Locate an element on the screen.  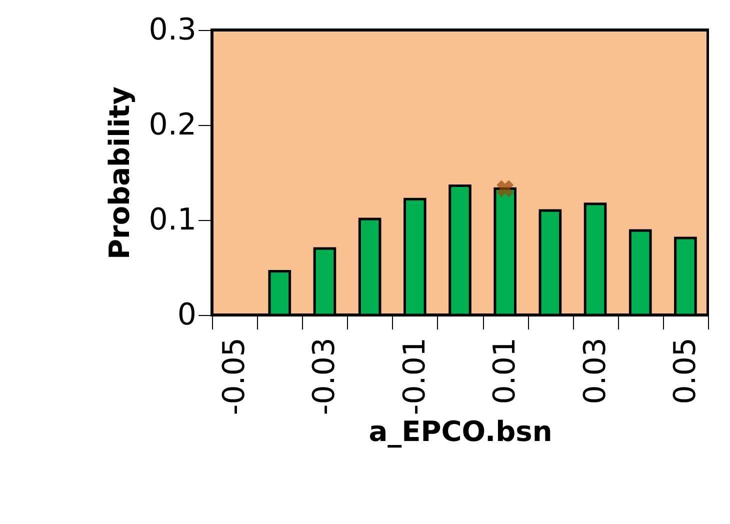
x-tick-label: -0.03 is located at coordinates (324, 377).